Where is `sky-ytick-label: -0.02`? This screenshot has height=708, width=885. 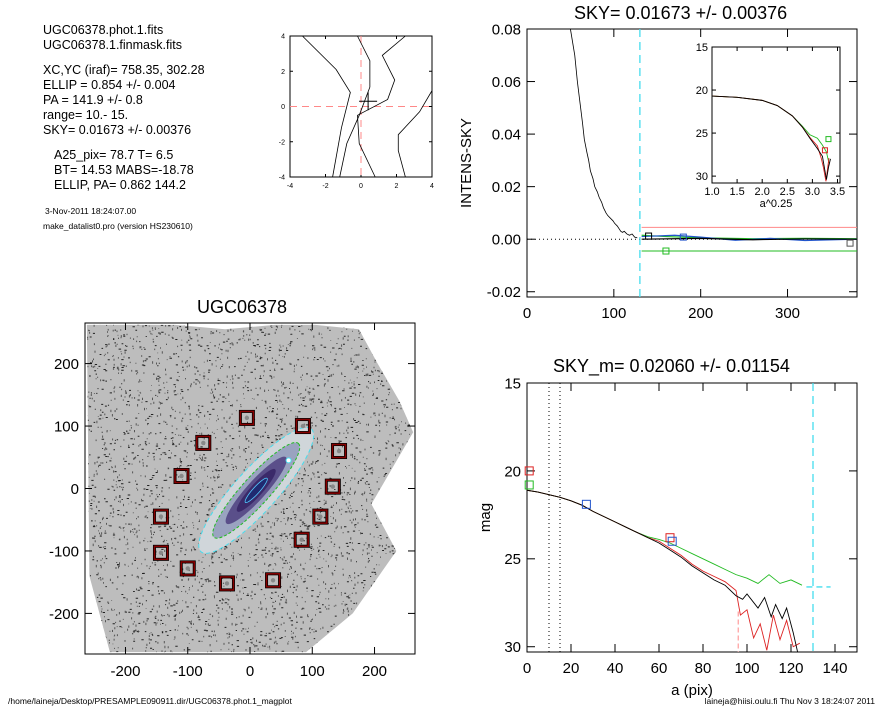 sky-ytick-label: -0.02 is located at coordinates (504, 292).